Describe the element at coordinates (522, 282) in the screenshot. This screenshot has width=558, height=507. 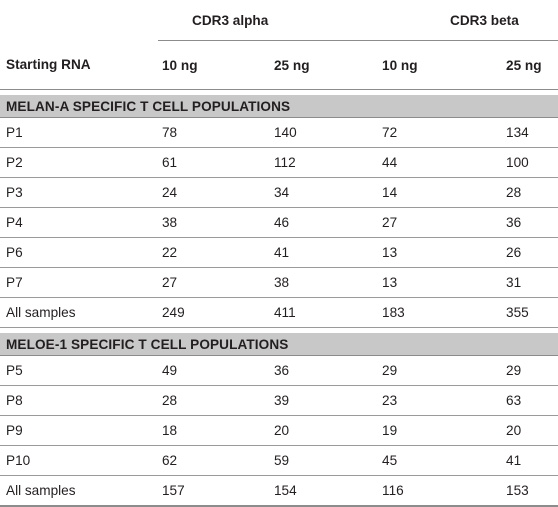
I see `value-cell: 31` at that location.